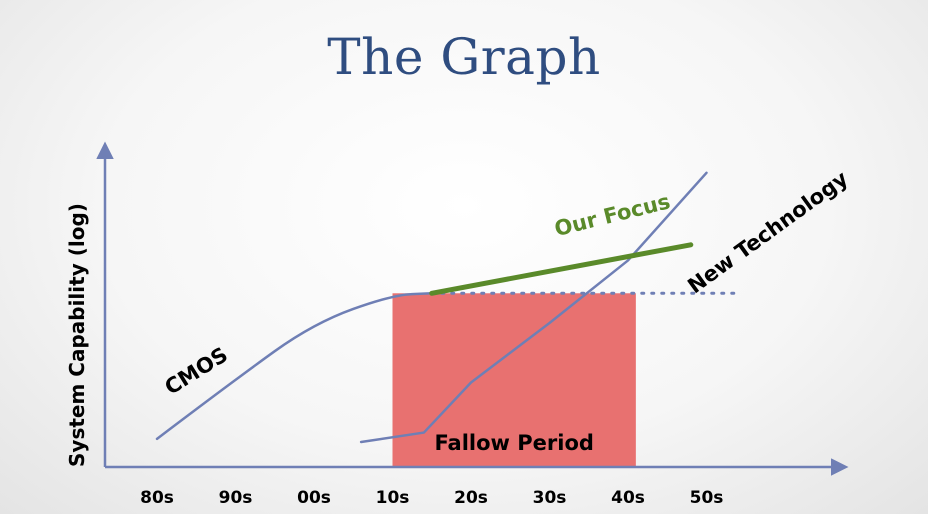 The image size is (928, 514). What do you see at coordinates (464, 57) in the screenshot?
I see `slide-title: The Graph` at bounding box center [464, 57].